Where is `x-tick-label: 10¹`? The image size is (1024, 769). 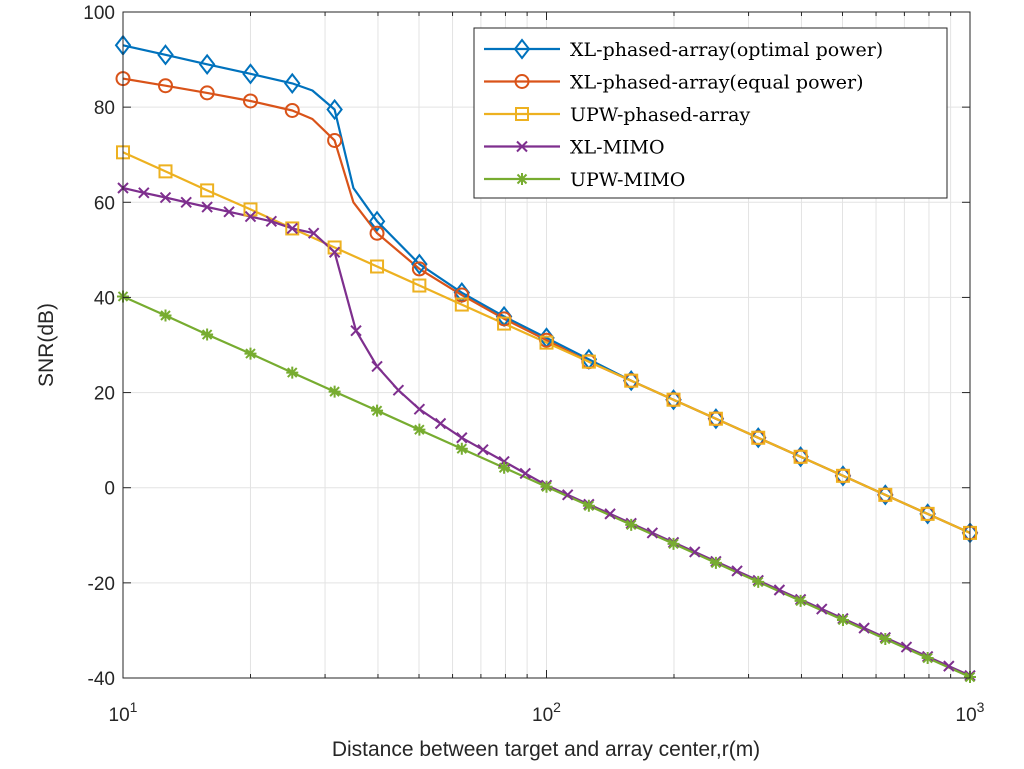 x-tick-label: 10¹ is located at coordinates (123, 712).